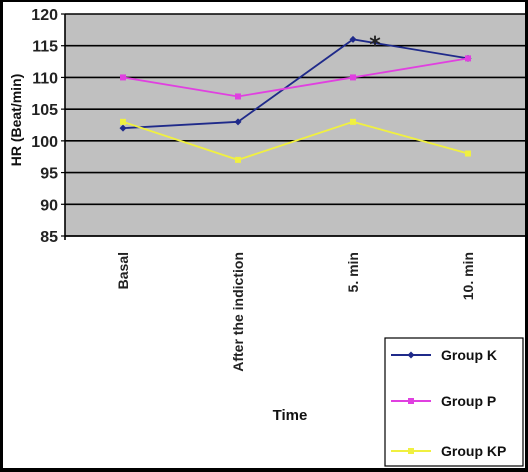 Image resolution: width=528 pixels, height=472 pixels. What do you see at coordinates (469, 355) in the screenshot?
I see `legend-label: Group K` at bounding box center [469, 355].